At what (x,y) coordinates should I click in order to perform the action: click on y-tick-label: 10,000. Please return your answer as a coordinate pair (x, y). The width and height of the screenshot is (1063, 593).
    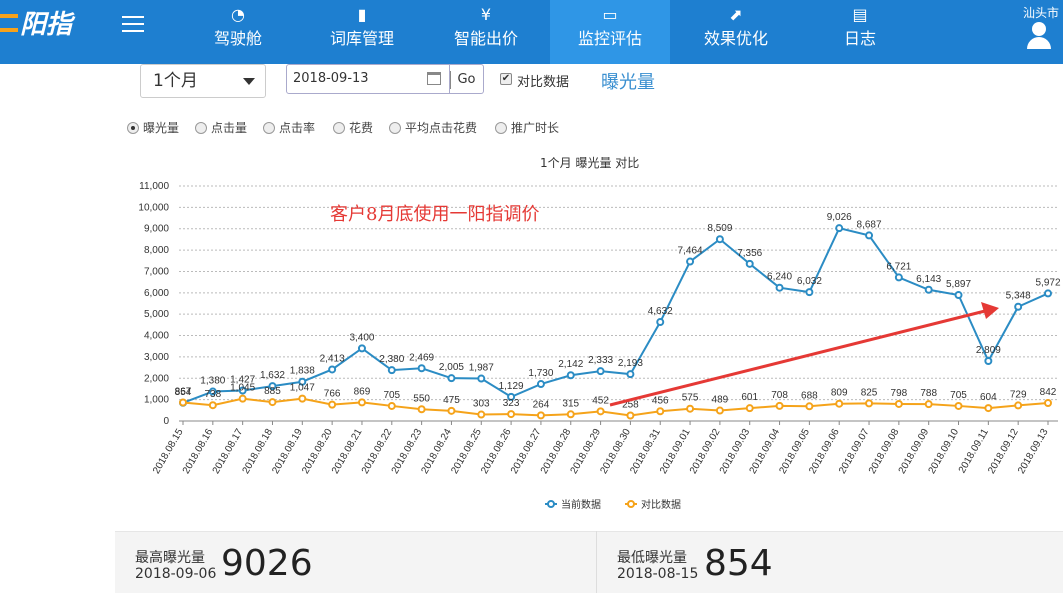
    Looking at the image, I should click on (153, 207).